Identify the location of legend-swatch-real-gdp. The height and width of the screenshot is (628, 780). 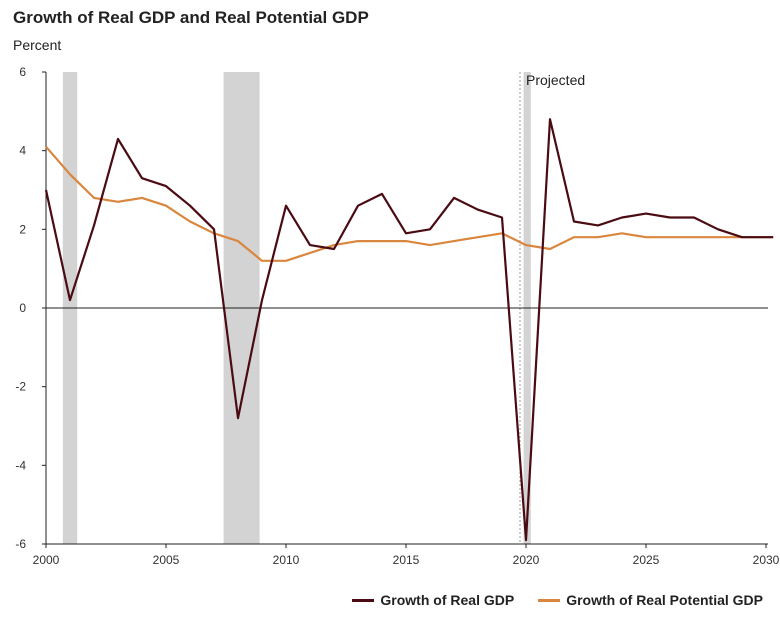
(363, 600).